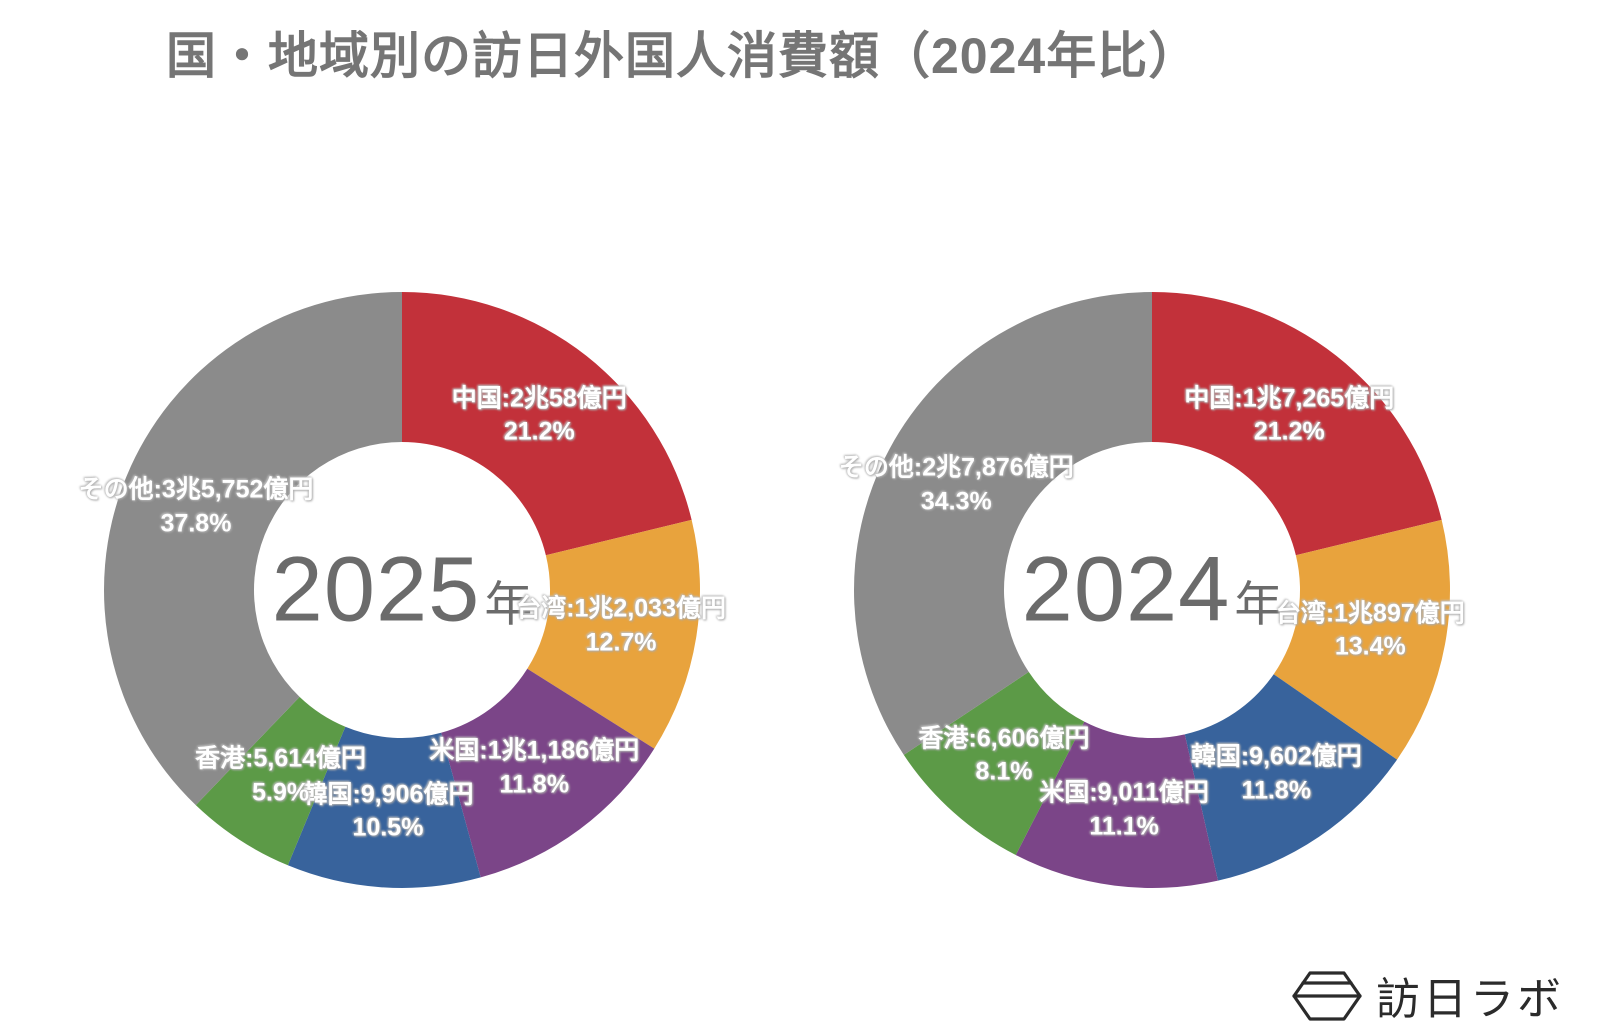 The image size is (1600, 1029). I want to click on center-year-2025: 2025 年, so click(402, 590).